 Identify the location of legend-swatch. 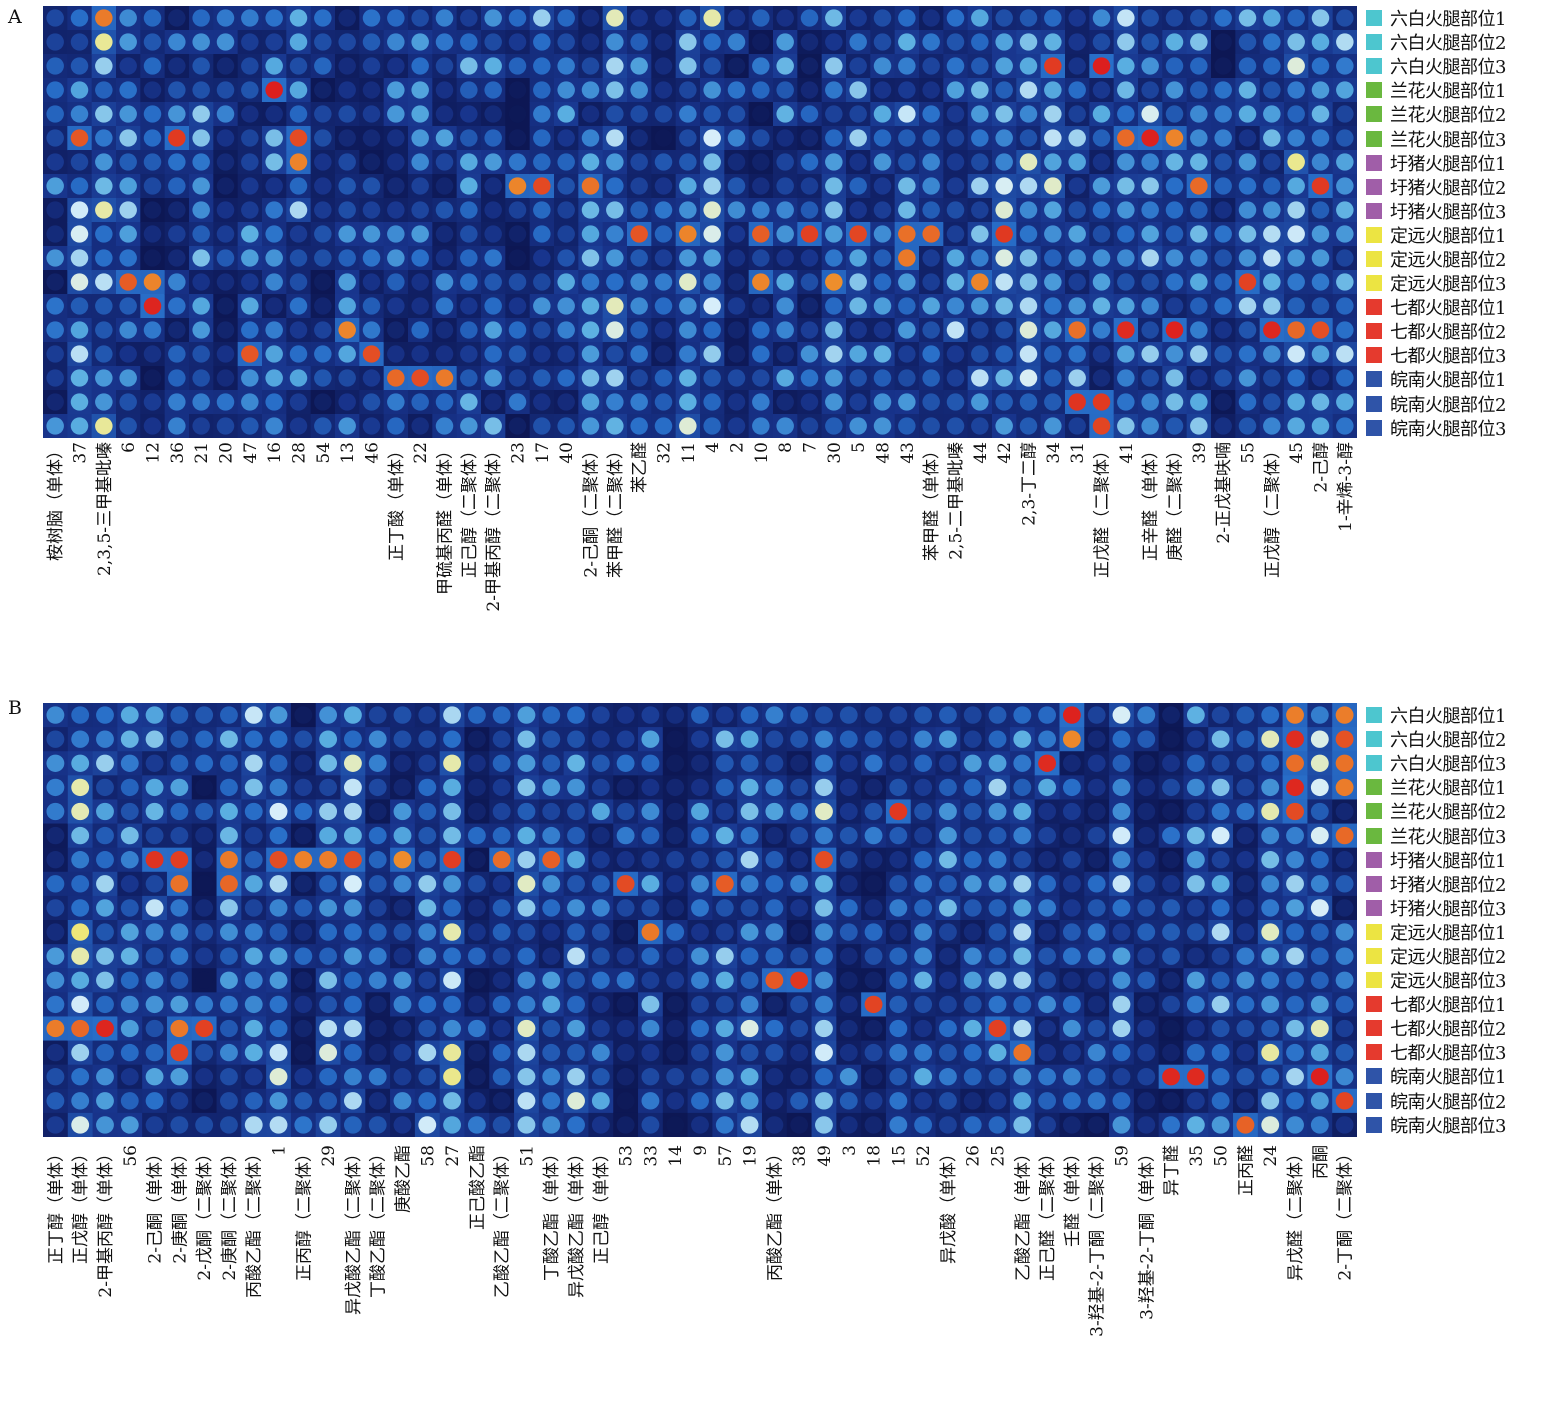
(1374, 763).